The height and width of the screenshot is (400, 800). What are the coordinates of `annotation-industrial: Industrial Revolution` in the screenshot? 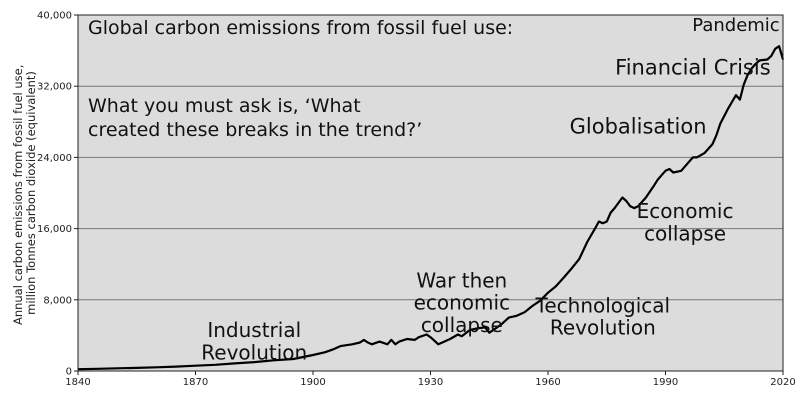 It's located at (254, 341).